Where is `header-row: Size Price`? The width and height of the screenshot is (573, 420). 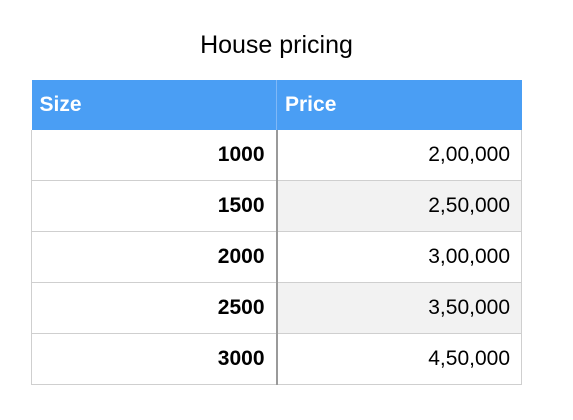 header-row: Size Price is located at coordinates (276, 105).